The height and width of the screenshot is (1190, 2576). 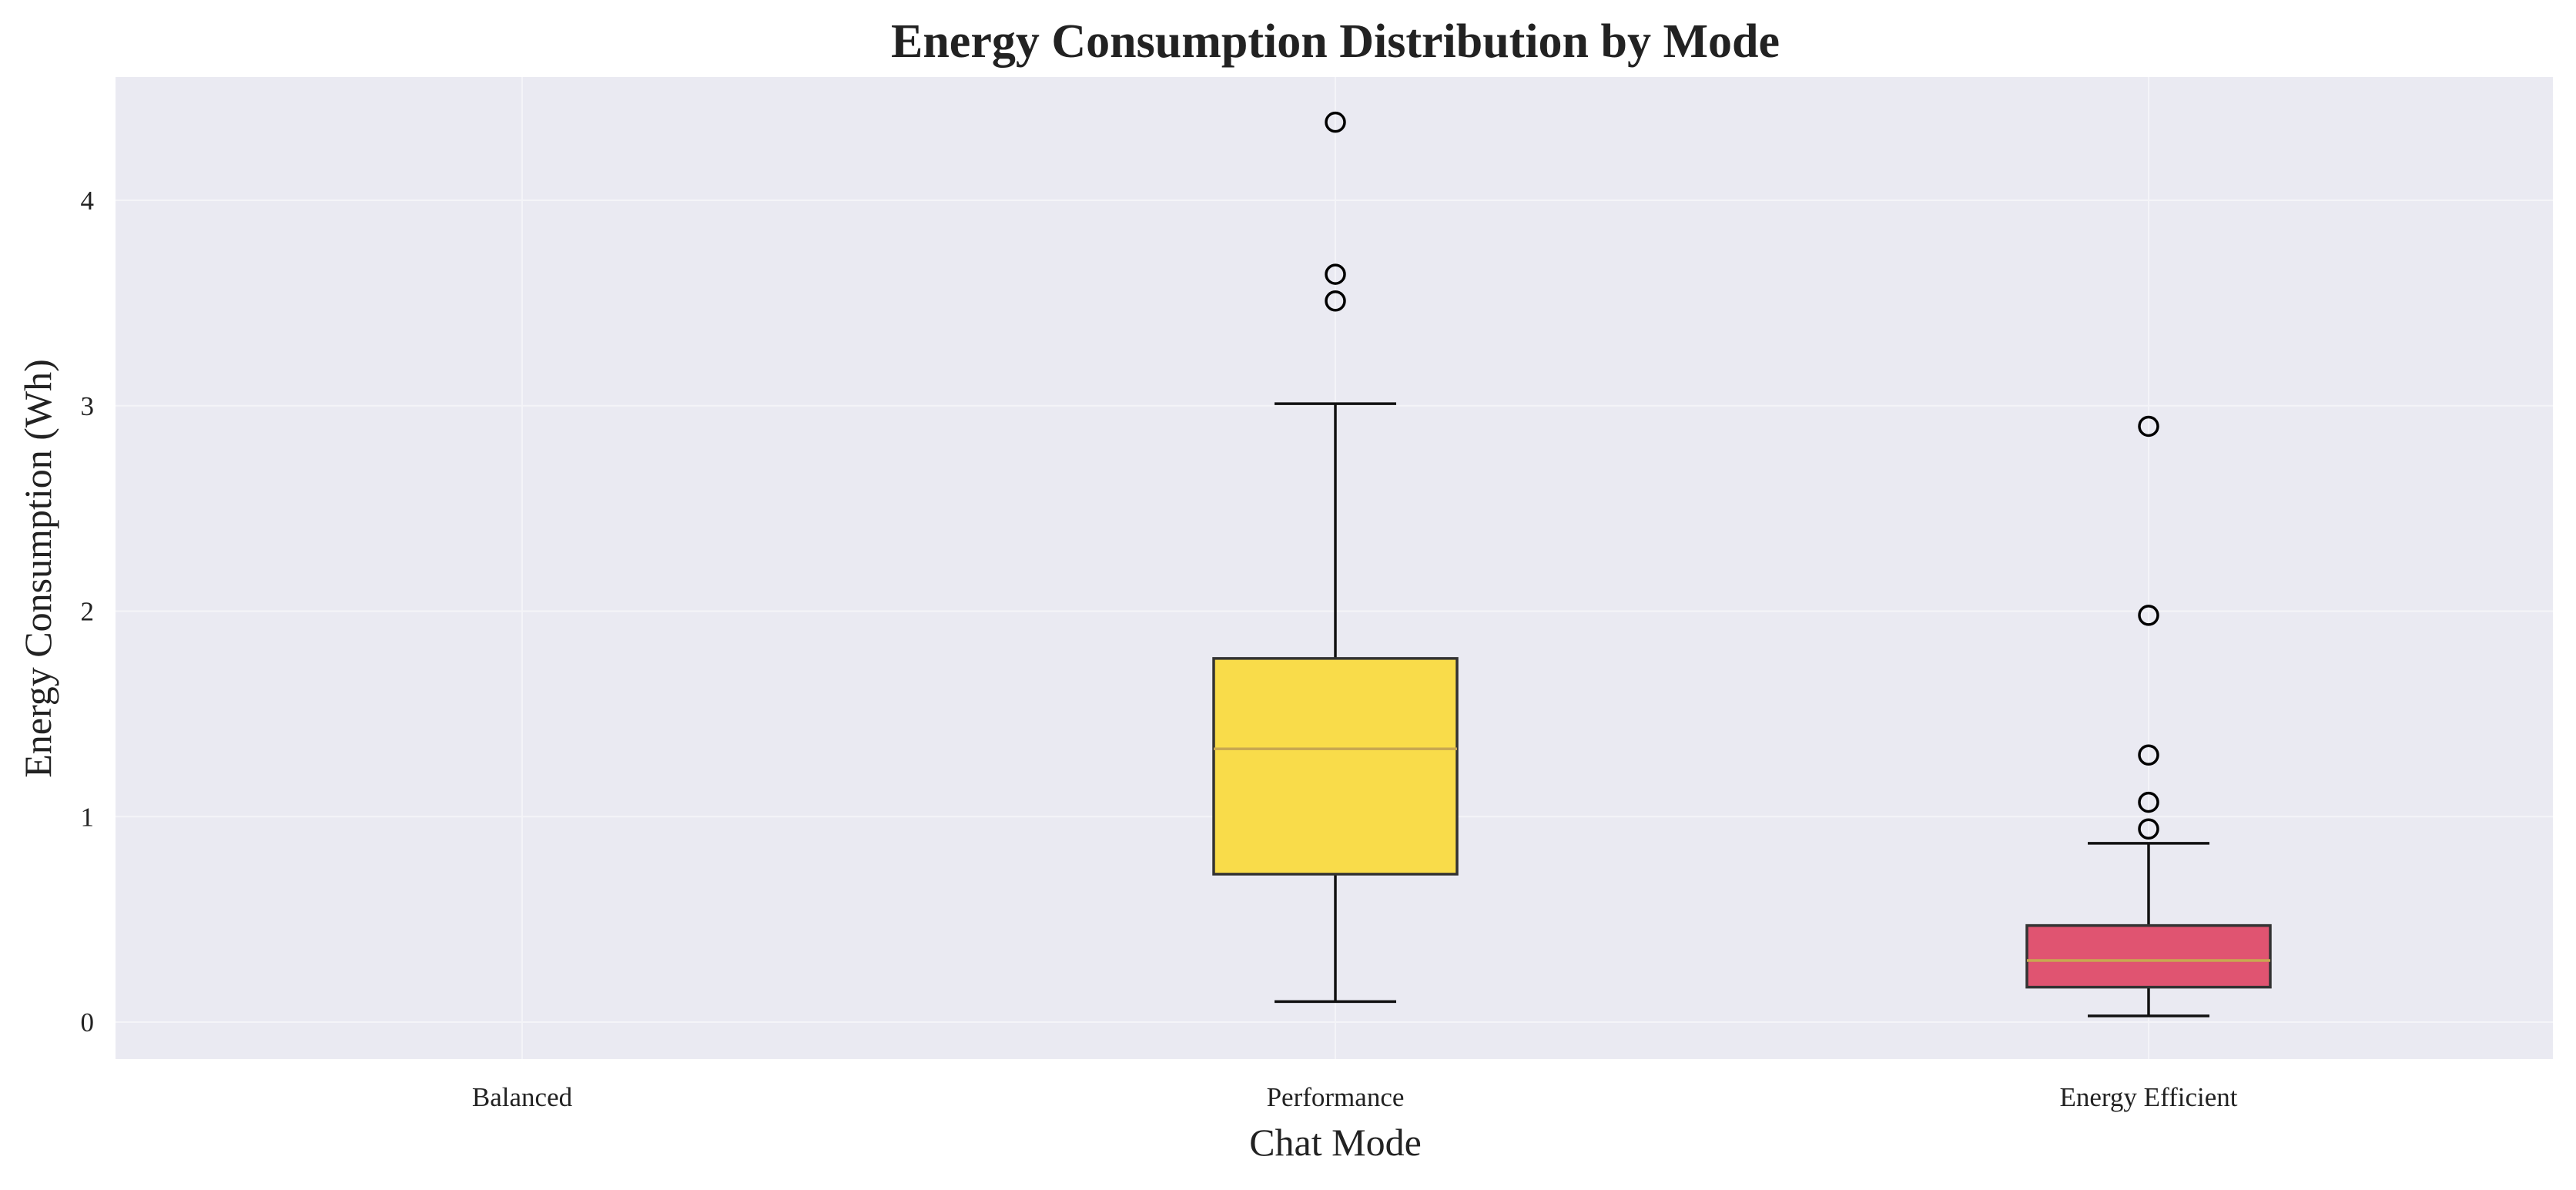 I want to click on y-tick-label: 1, so click(x=88, y=817).